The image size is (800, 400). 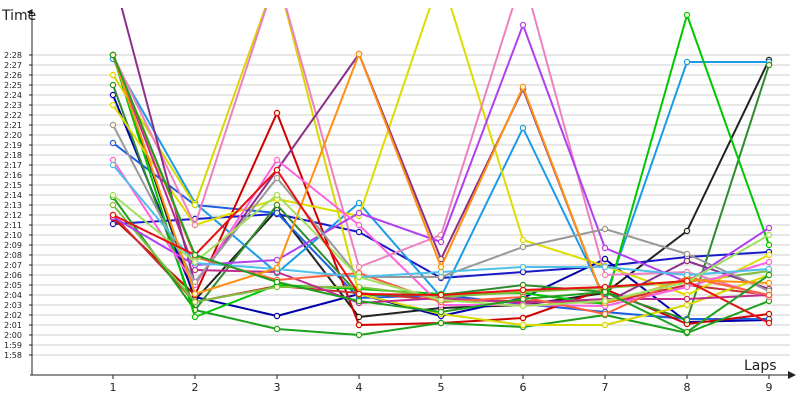 I want to click on x-tick-label: 5, so click(x=441, y=387).